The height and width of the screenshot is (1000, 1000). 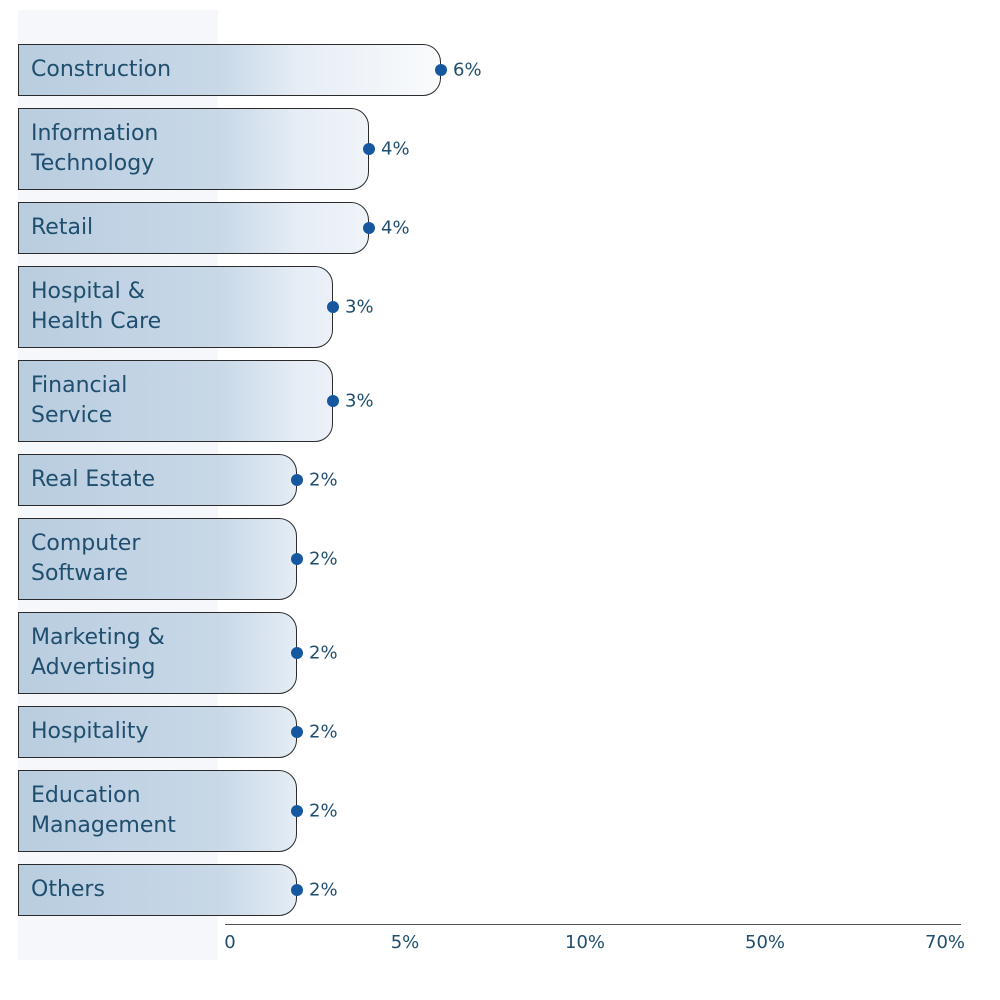 What do you see at coordinates (498, 70) in the screenshot?
I see `bar-row: Construction 6%` at bounding box center [498, 70].